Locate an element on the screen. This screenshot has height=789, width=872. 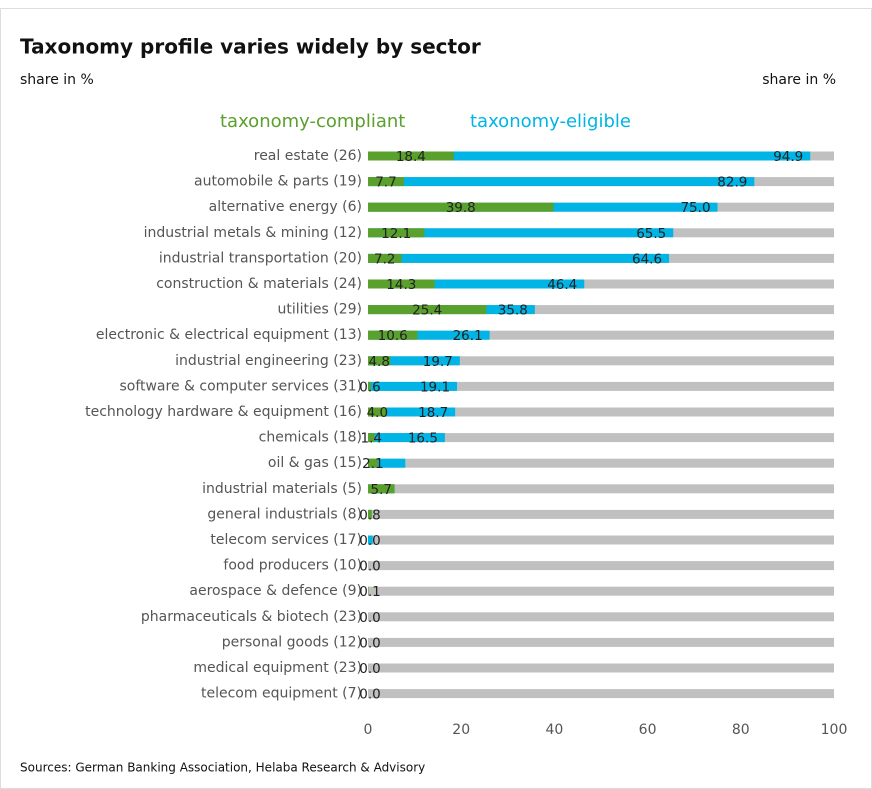
y-tick-label: industrial materials (5) is located at coordinates (282, 489).